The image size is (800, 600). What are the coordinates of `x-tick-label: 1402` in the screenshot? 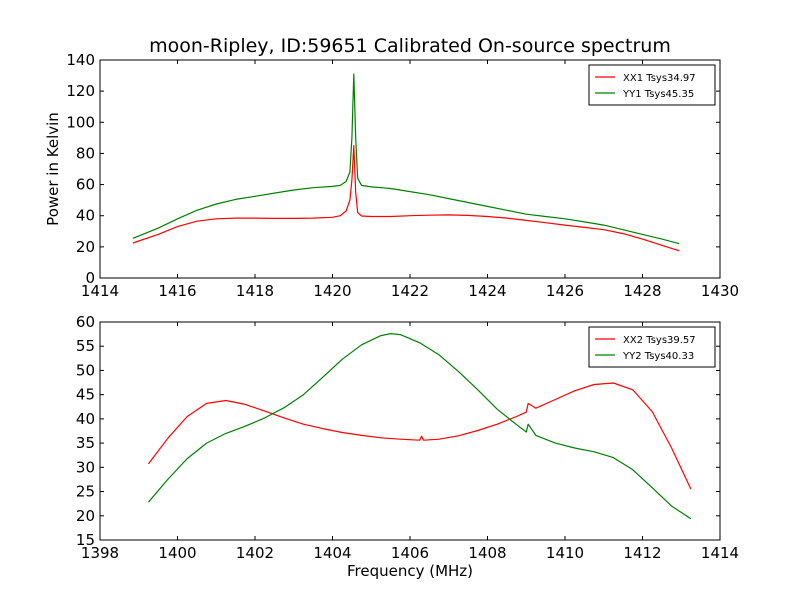 It's located at (255, 553).